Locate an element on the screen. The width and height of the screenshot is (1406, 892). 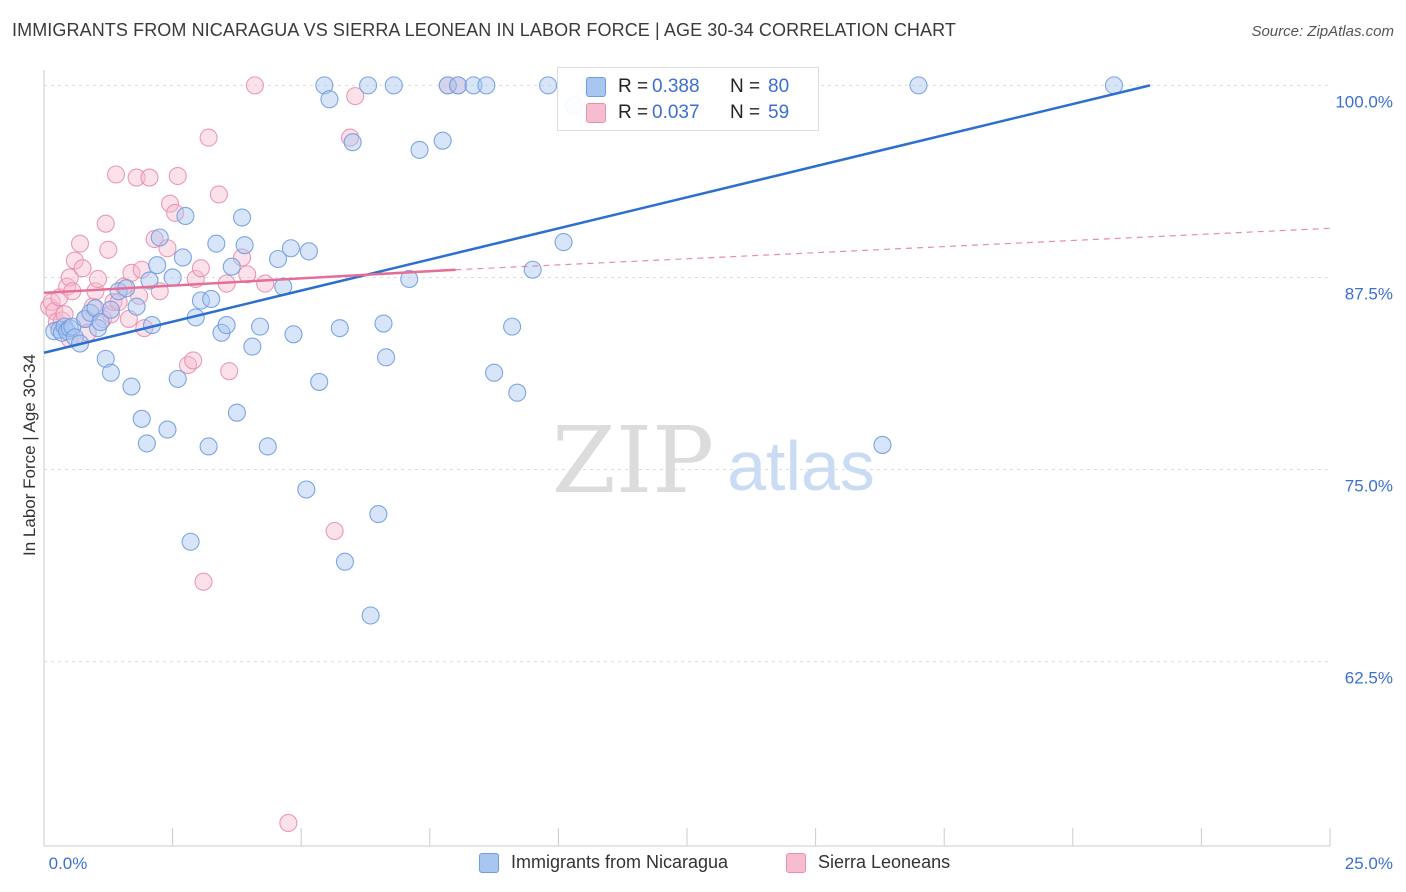
stats-r-value-sierra-leonean: 0.037 is located at coordinates (676, 112).